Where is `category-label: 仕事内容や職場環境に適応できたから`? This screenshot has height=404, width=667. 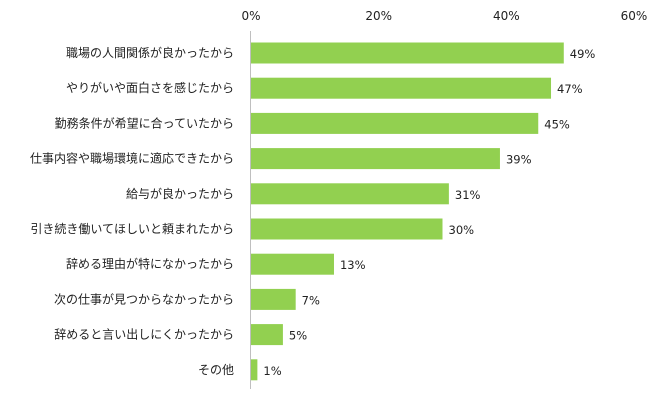 category-label: 仕事内容や職場環境に適応できたから is located at coordinates (132, 158).